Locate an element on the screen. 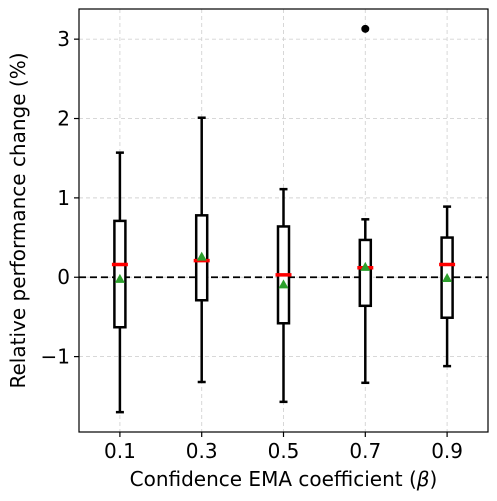  x-axis-label: Confidence EMA coefficient (β) is located at coordinates (284, 479).